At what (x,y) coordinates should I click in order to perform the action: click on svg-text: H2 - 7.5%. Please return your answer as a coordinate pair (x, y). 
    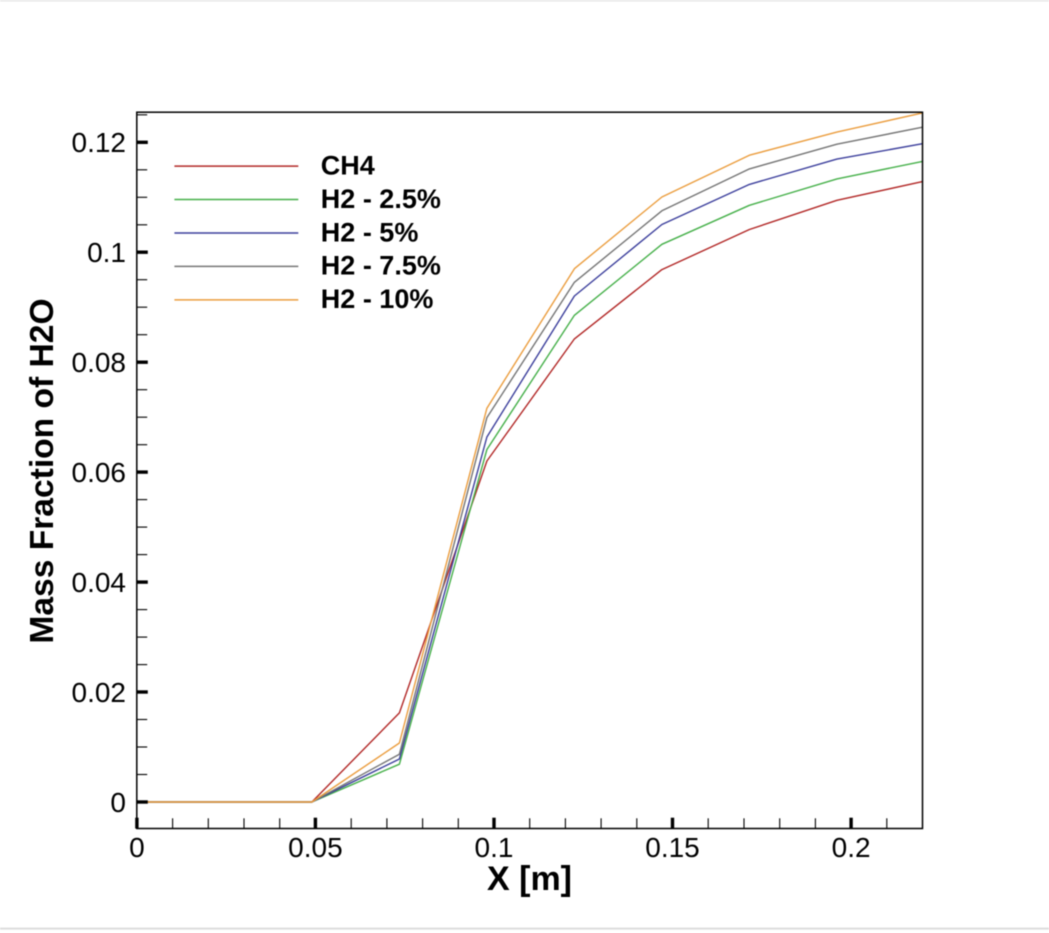
    Looking at the image, I should click on (381, 266).